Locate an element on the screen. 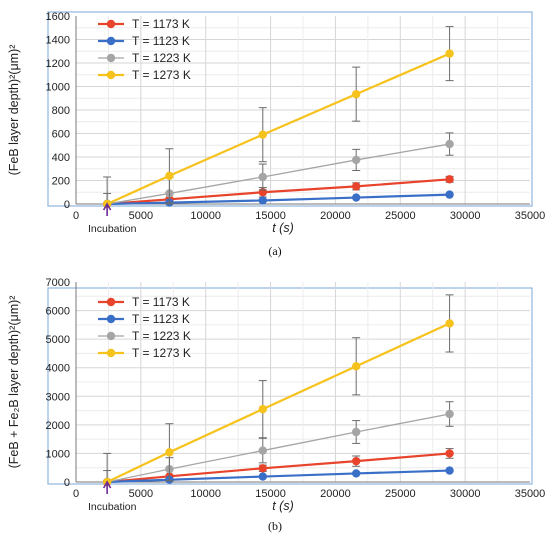 The height and width of the screenshot is (539, 550). y-tick-label: 1200 is located at coordinates (58, 64).